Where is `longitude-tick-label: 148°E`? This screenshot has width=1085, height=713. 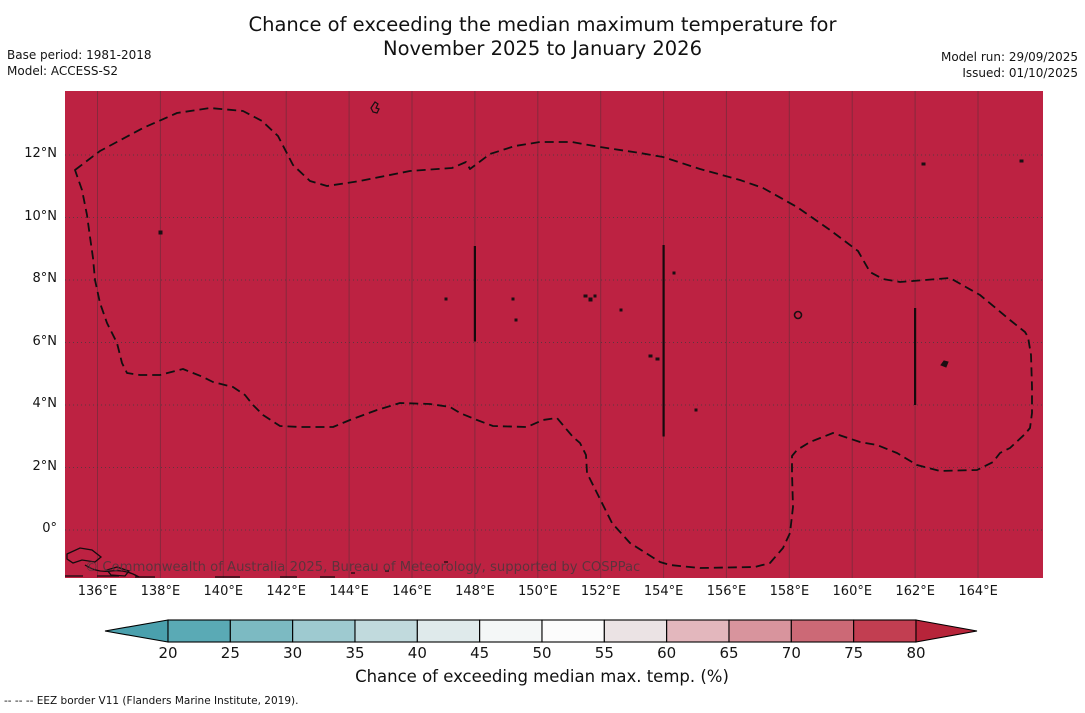
longitude-tick-label: 148°E is located at coordinates (475, 591).